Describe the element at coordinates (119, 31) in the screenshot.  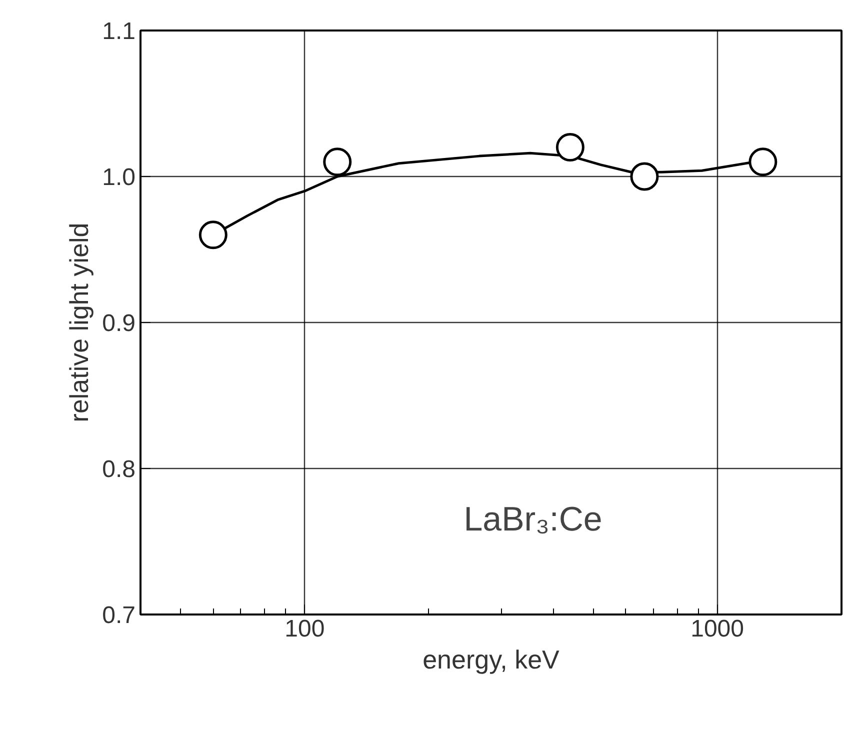
I see `y-tick-label: 1.1` at that location.